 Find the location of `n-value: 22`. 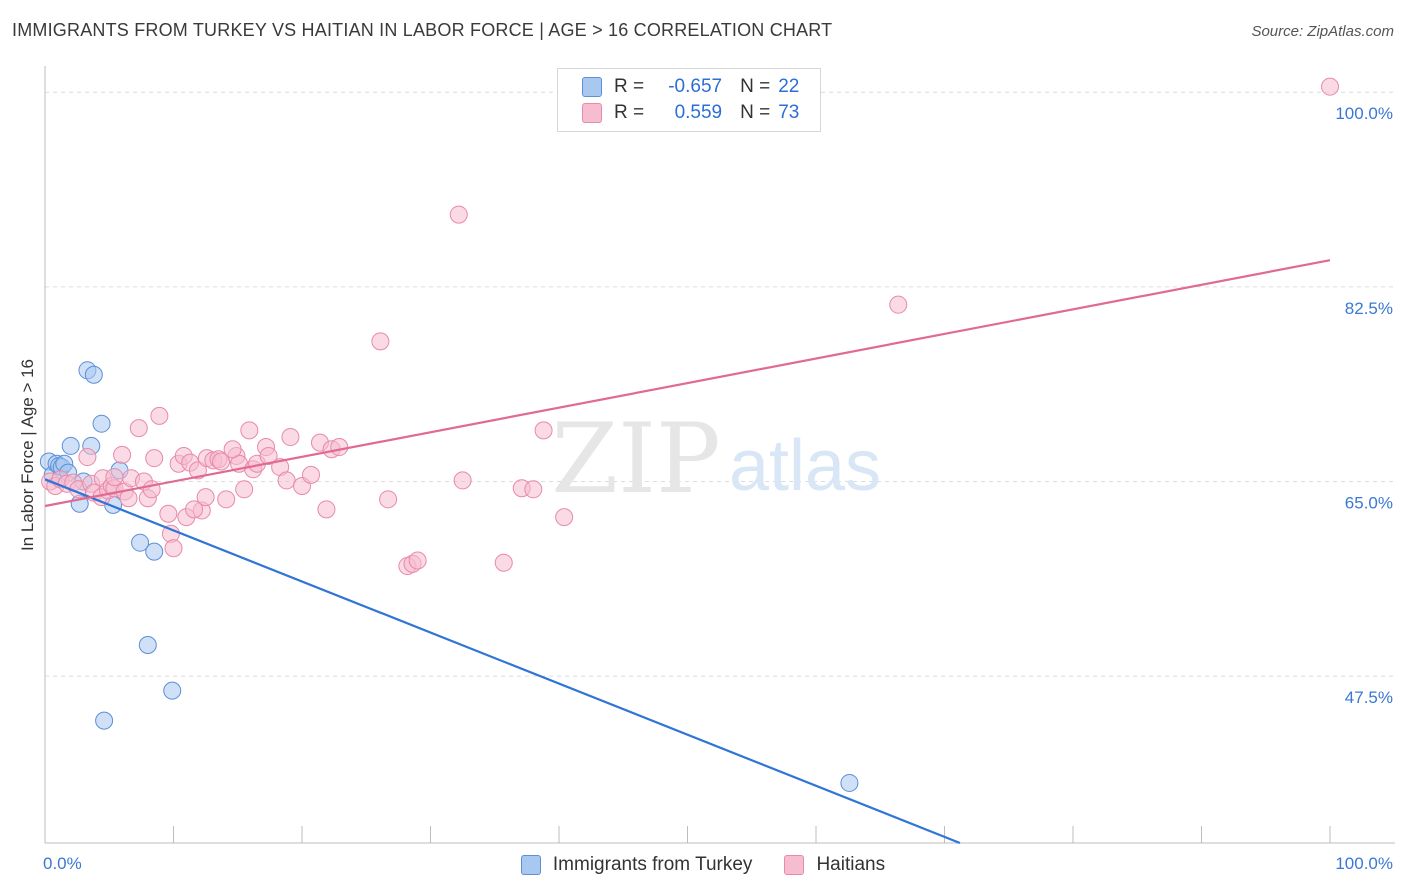

n-value: 22 is located at coordinates (789, 86).